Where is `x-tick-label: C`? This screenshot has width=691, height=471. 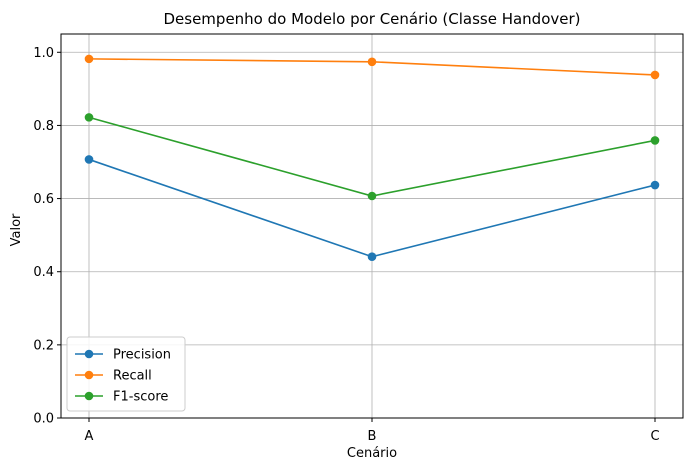
x-tick-label: C is located at coordinates (654, 436).